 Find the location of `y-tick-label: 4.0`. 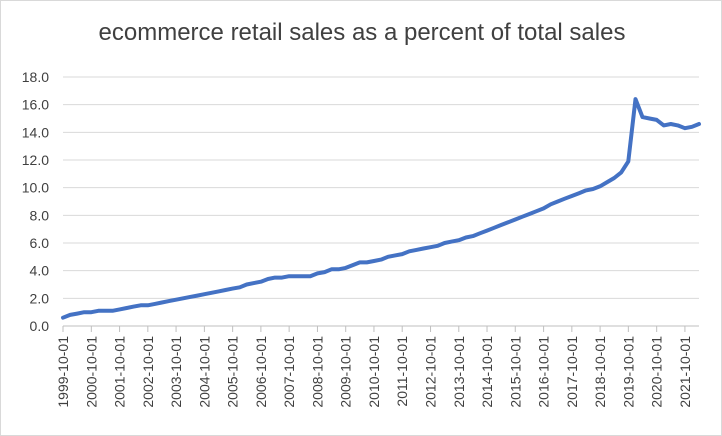

y-tick-label: 4.0 is located at coordinates (40, 271).